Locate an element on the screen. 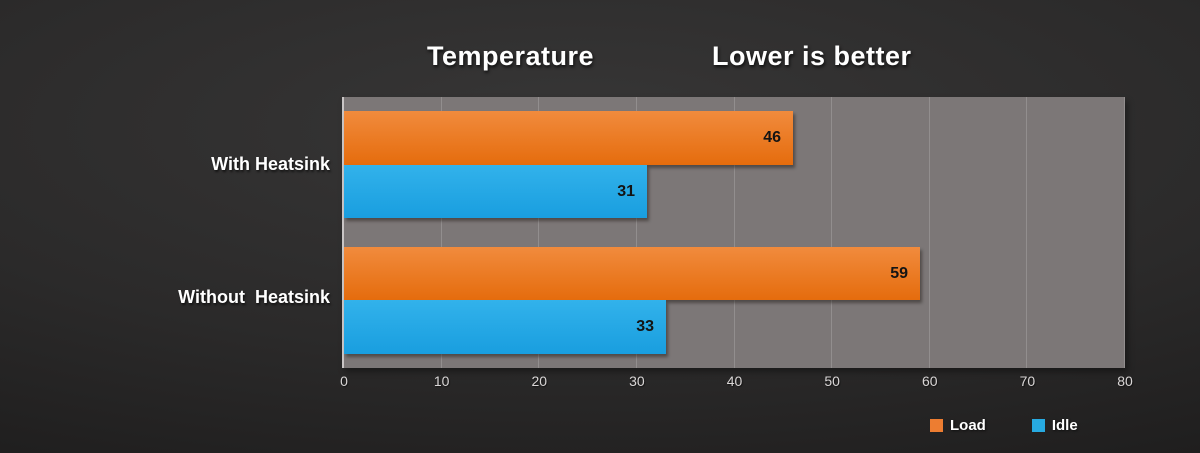 The image size is (1200, 453). x-axis-tick-labels: 0 10 20 30 40 50 60 70 80 is located at coordinates (736, 383).